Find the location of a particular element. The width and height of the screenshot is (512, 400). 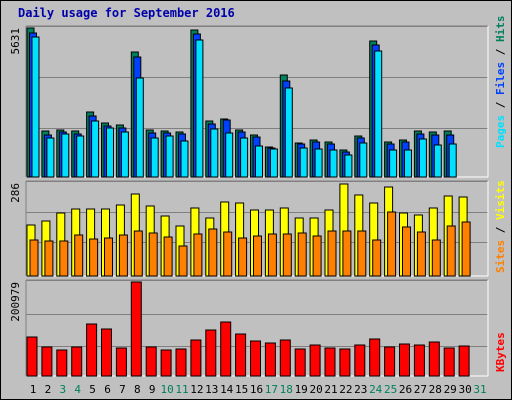

x-tick-label-day-20: 20 is located at coordinates (315, 389).